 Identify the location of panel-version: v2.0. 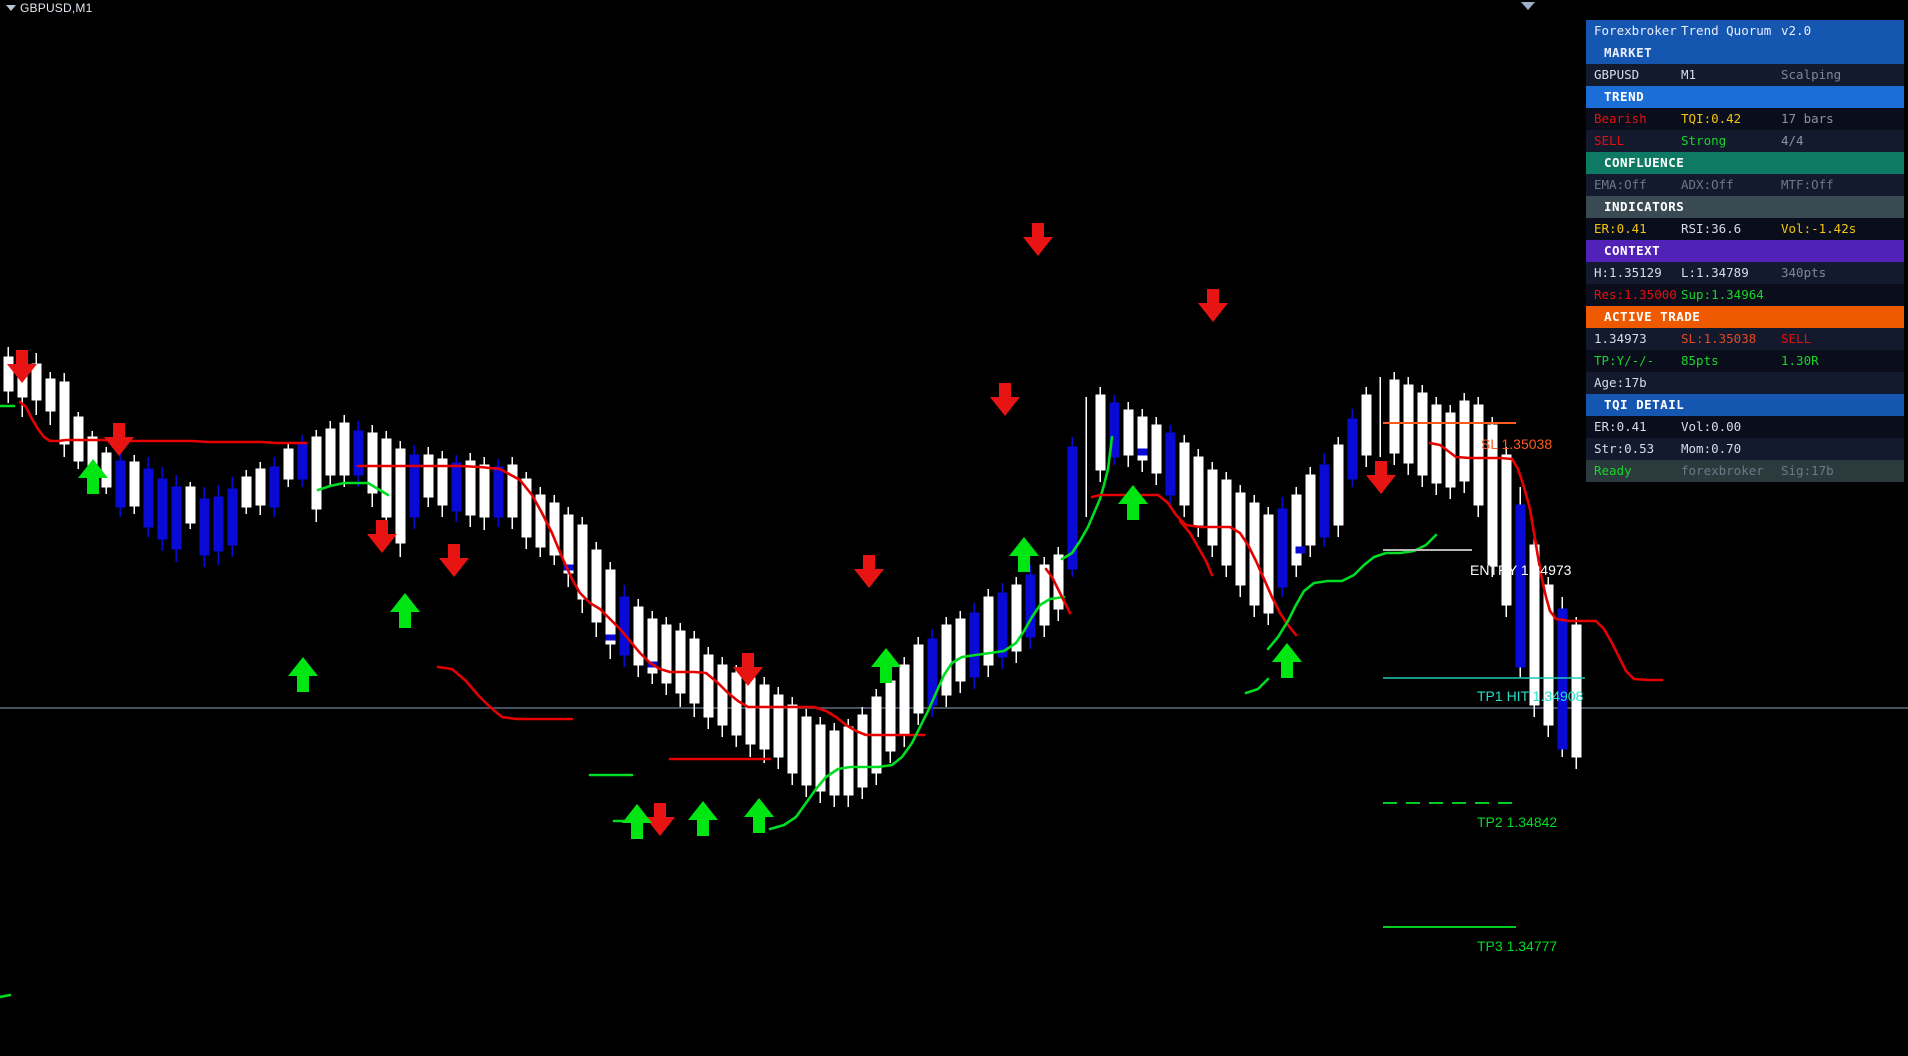
(1796, 30).